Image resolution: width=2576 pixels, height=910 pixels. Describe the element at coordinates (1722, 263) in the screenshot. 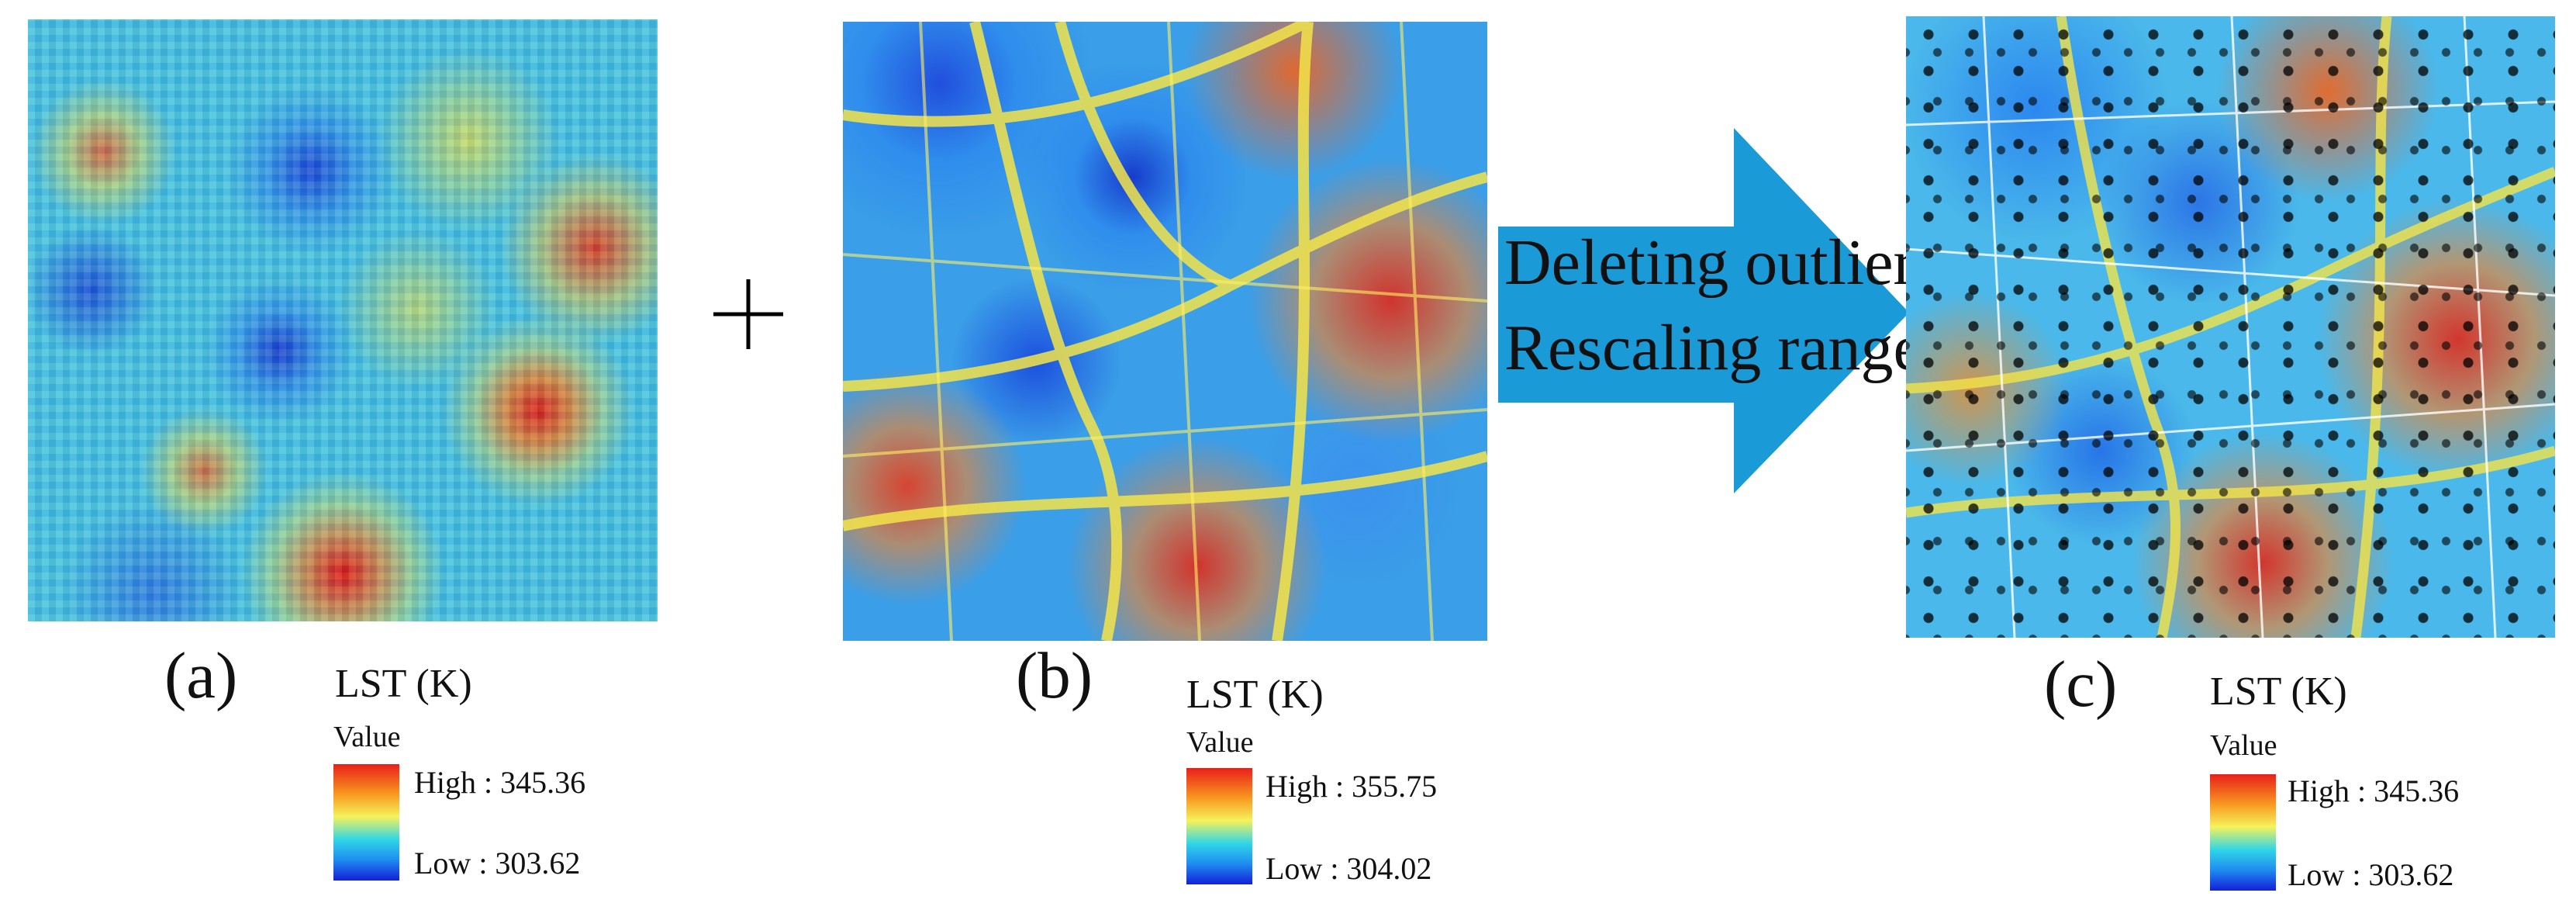

I see `arrow-line: Deleting outliers` at that location.